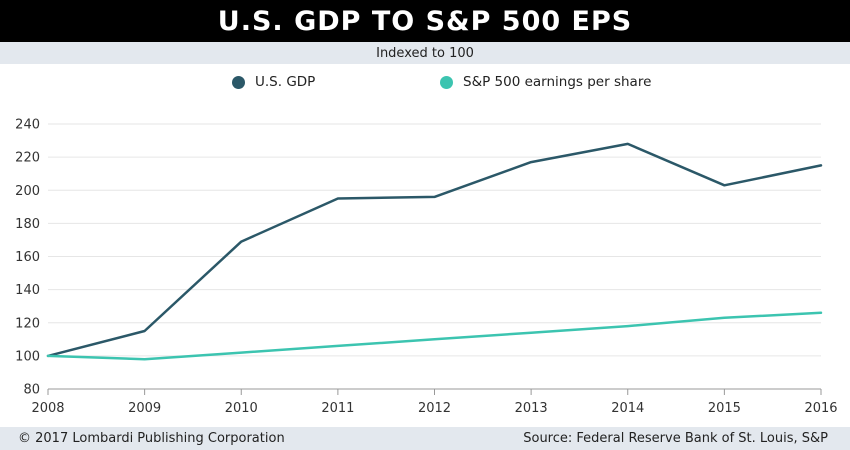 The width and height of the screenshot is (850, 450). What do you see at coordinates (47, 408) in the screenshot?
I see `x-tick-label: 2008` at bounding box center [47, 408].